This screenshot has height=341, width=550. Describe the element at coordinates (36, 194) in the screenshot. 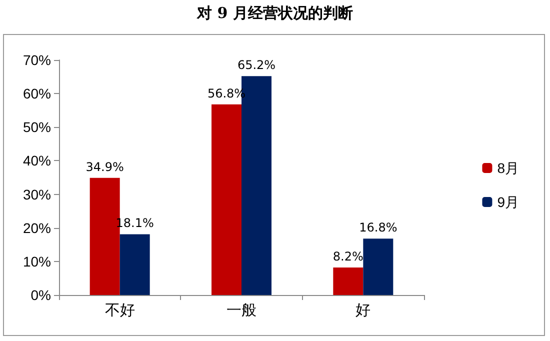

I see `y-tick-label: 30%` at that location.